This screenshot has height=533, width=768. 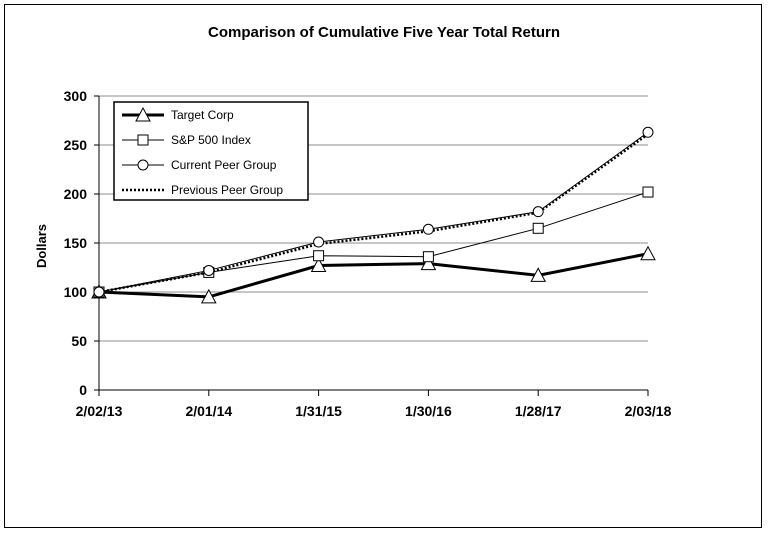 What do you see at coordinates (143, 114) in the screenshot?
I see `legend-marker-target-corp` at bounding box center [143, 114].